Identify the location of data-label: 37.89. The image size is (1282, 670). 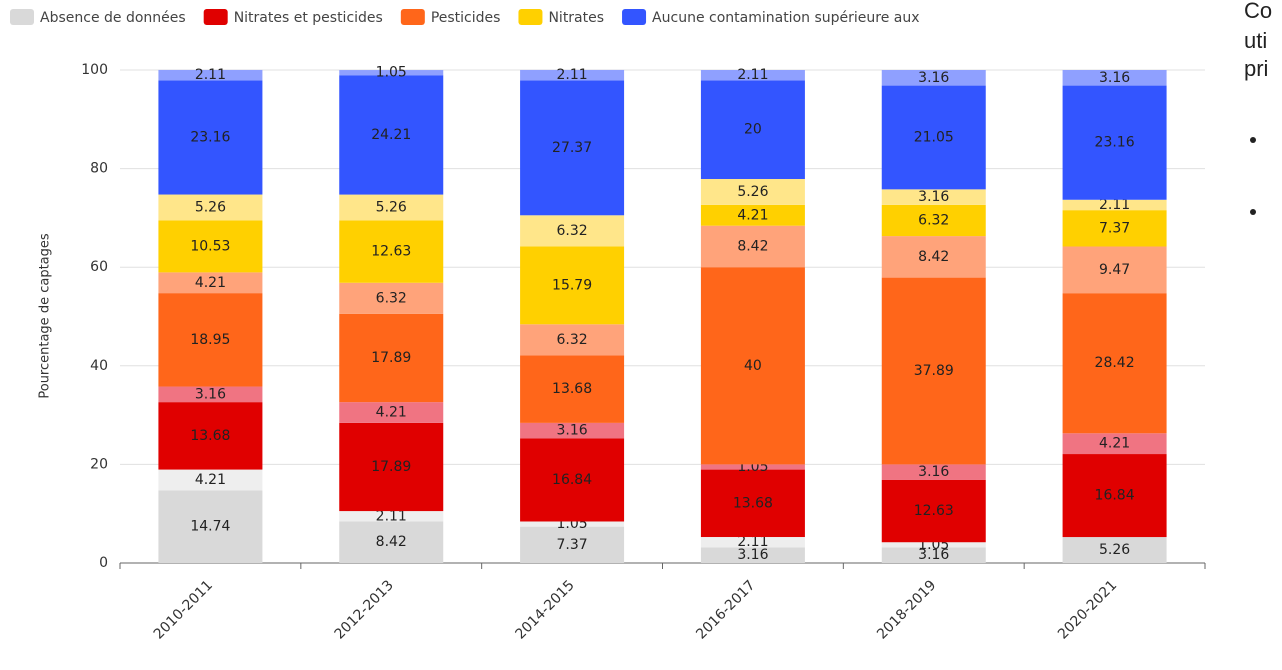
(934, 371).